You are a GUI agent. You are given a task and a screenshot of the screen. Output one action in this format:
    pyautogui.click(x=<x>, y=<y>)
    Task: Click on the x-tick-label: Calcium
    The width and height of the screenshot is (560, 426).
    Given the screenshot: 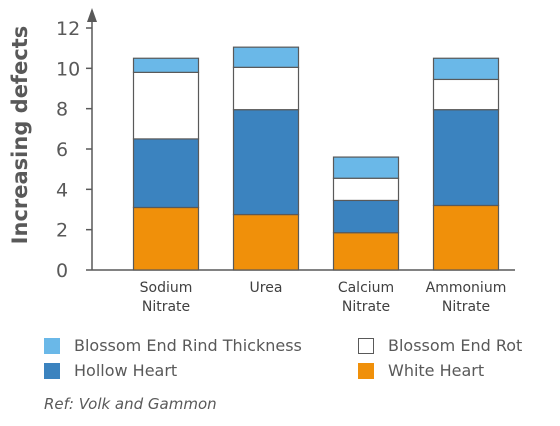 What is the action you would take?
    pyautogui.click(x=366, y=288)
    